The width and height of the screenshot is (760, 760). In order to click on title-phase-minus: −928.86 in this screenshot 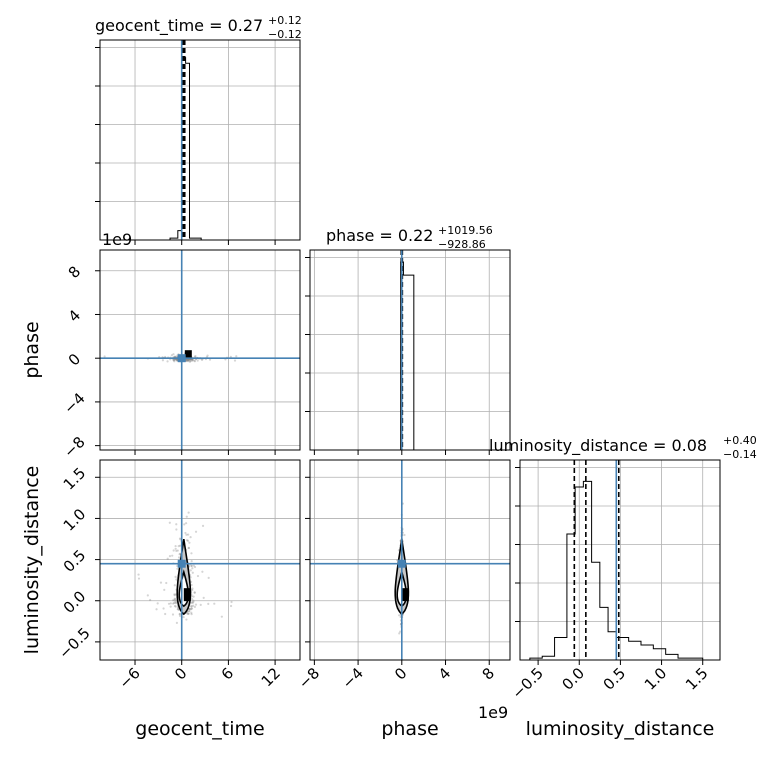, I will do `click(462, 244)`.